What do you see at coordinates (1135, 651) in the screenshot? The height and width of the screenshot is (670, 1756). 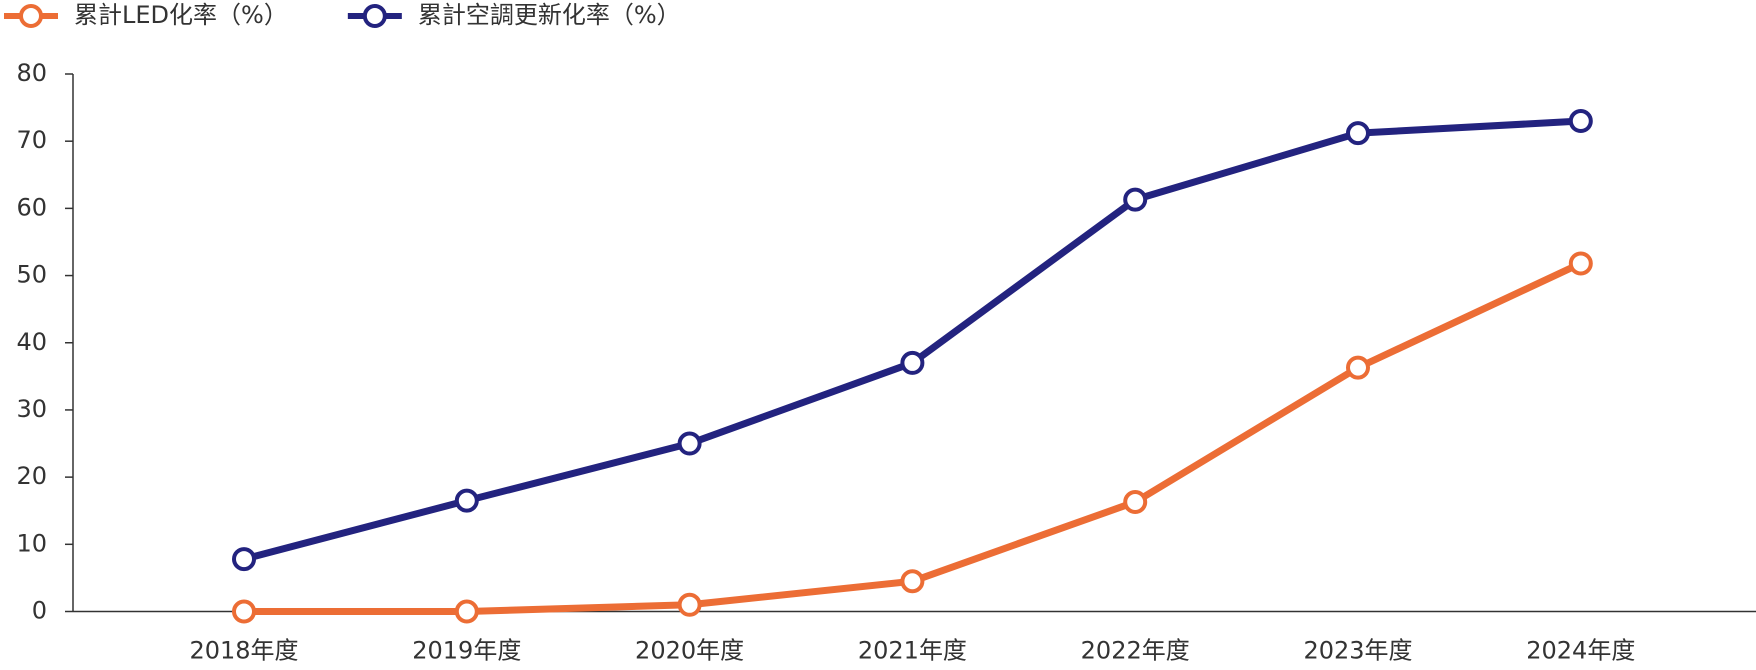 I see `x-tick-label: 2022年度` at bounding box center [1135, 651].